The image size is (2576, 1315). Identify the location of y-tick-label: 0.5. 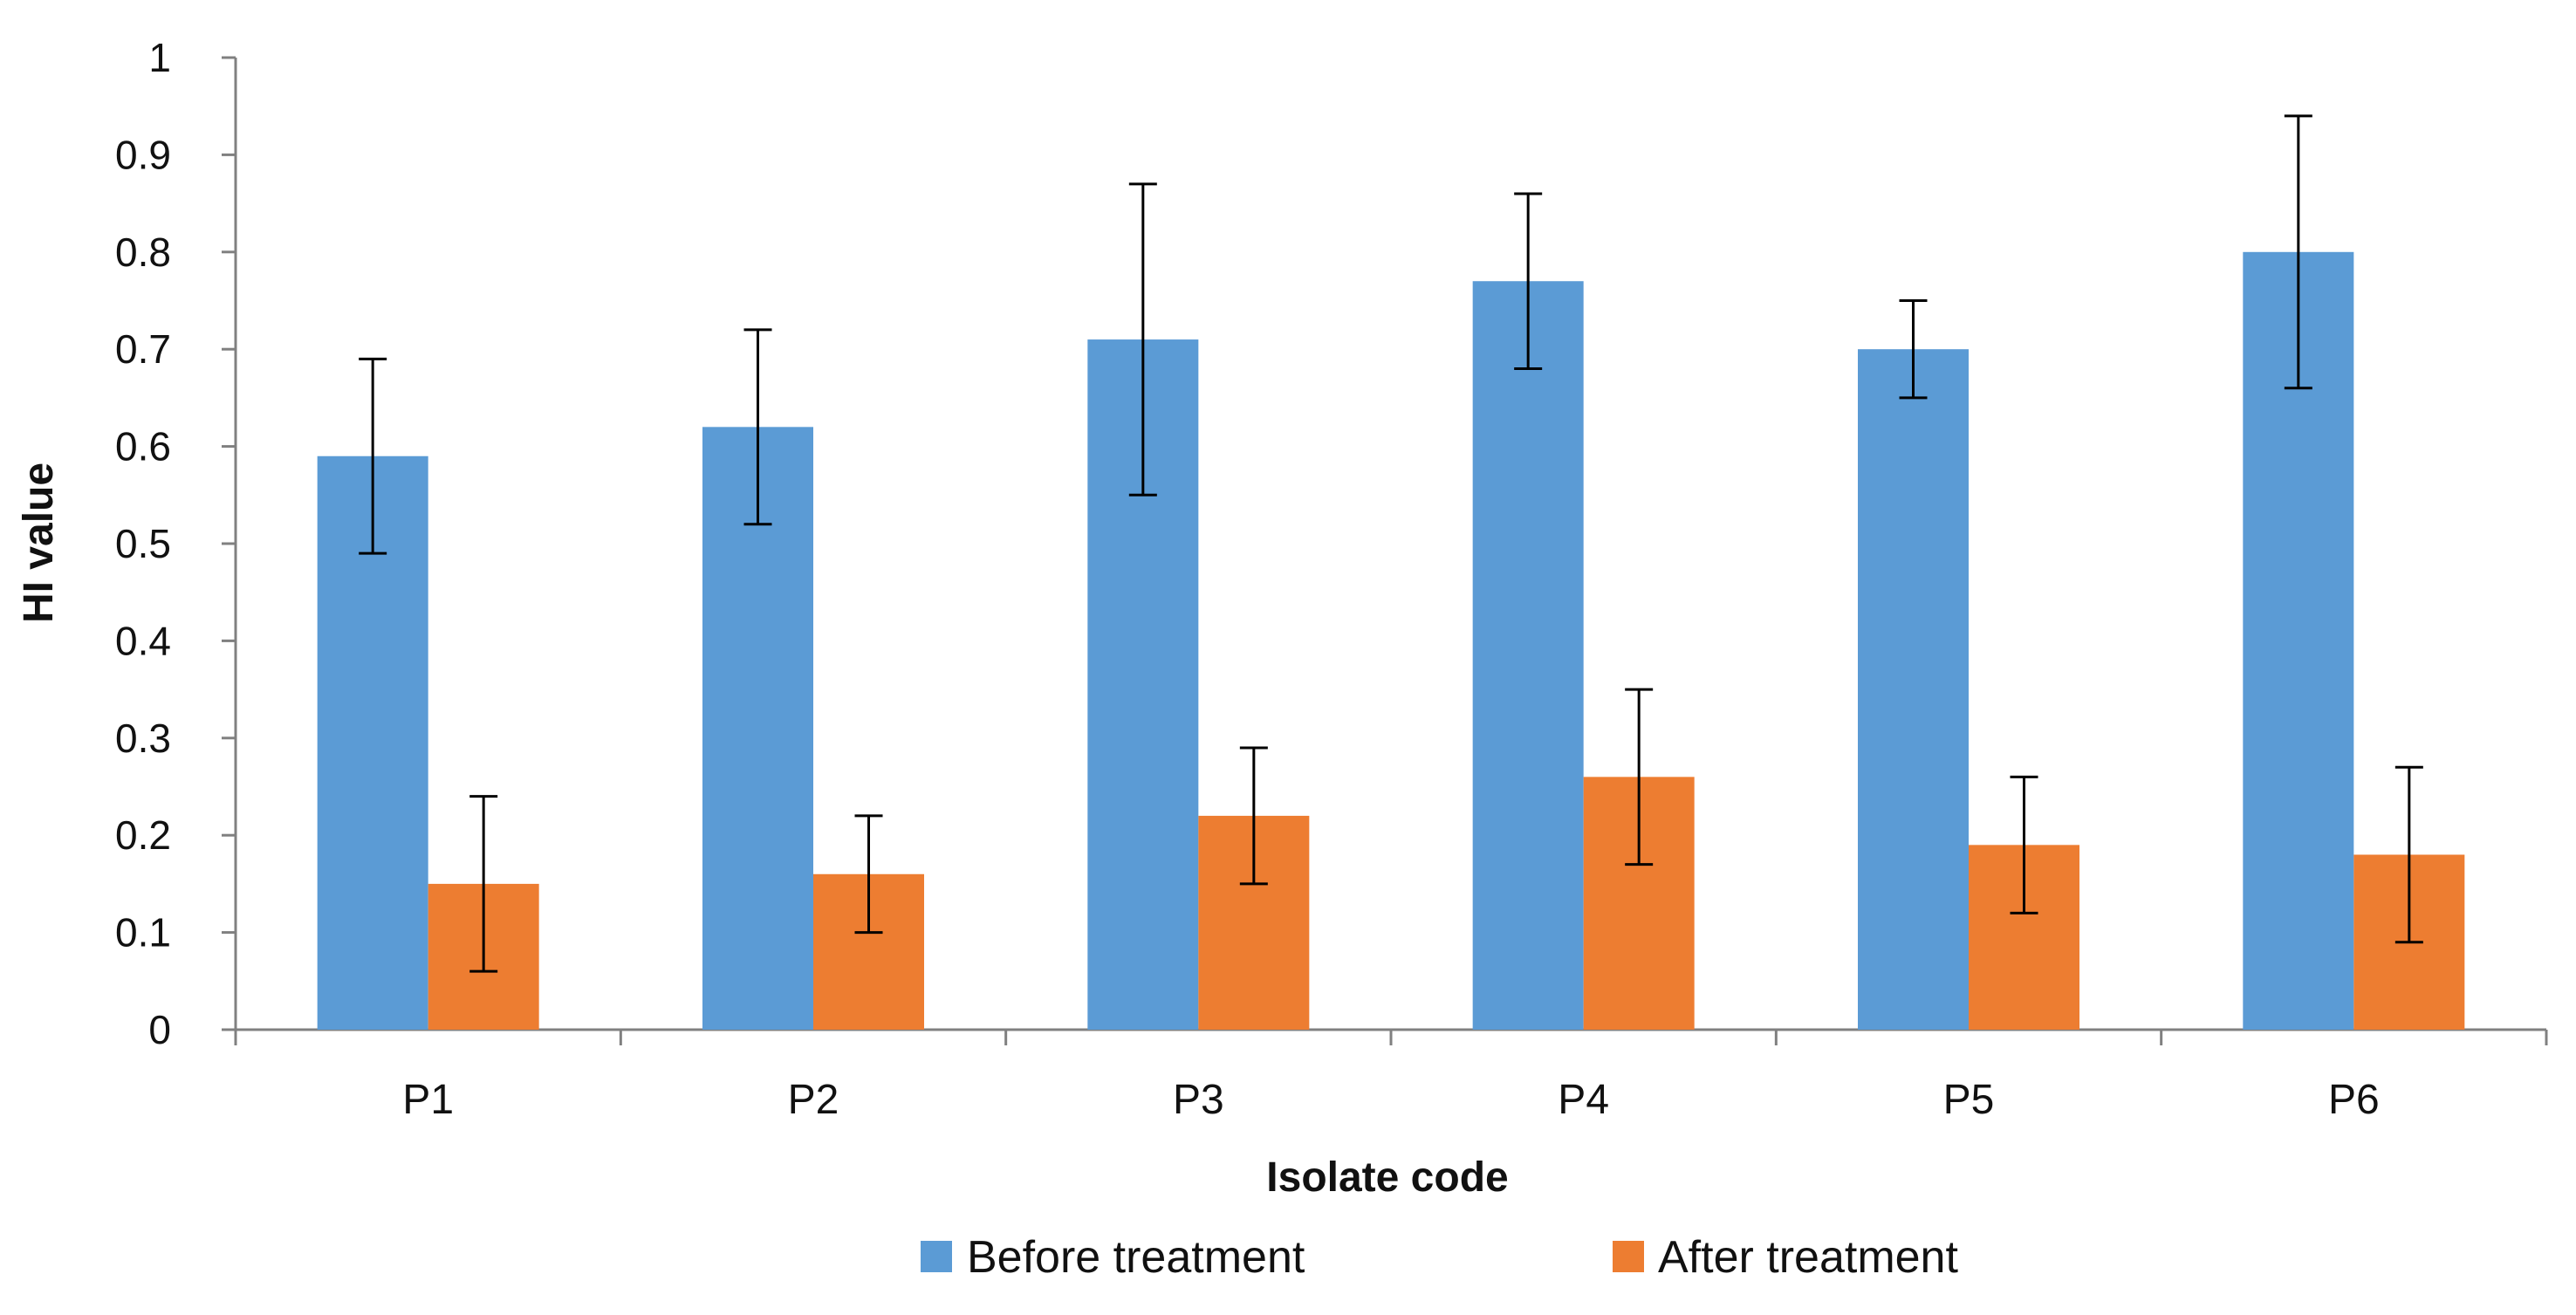
(143, 543).